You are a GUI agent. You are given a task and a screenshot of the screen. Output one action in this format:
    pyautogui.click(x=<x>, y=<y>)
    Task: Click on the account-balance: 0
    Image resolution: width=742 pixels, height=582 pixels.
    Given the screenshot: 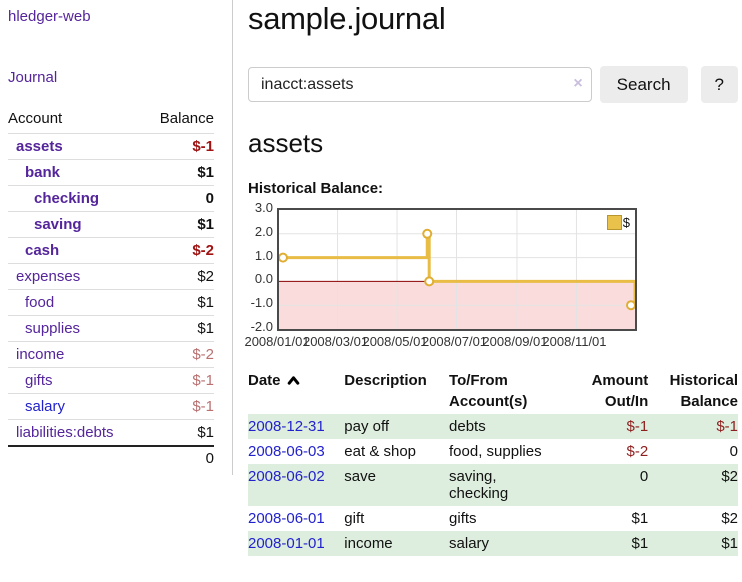 What is the action you would take?
    pyautogui.click(x=179, y=198)
    